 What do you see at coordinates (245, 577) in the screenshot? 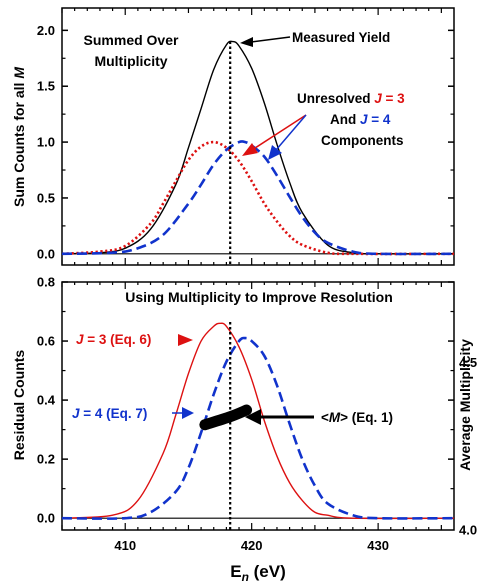
I see `x-label-n: n` at bounding box center [245, 577].